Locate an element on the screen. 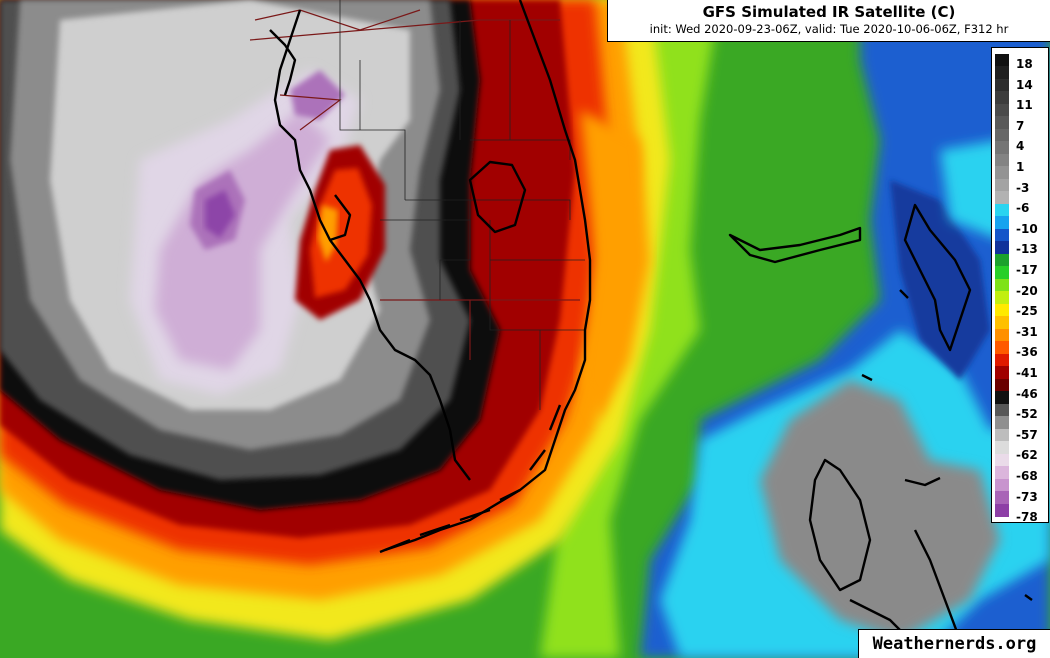 This screenshot has height=658, width=1050. convective-cell-red is located at coordinates (341, 233).